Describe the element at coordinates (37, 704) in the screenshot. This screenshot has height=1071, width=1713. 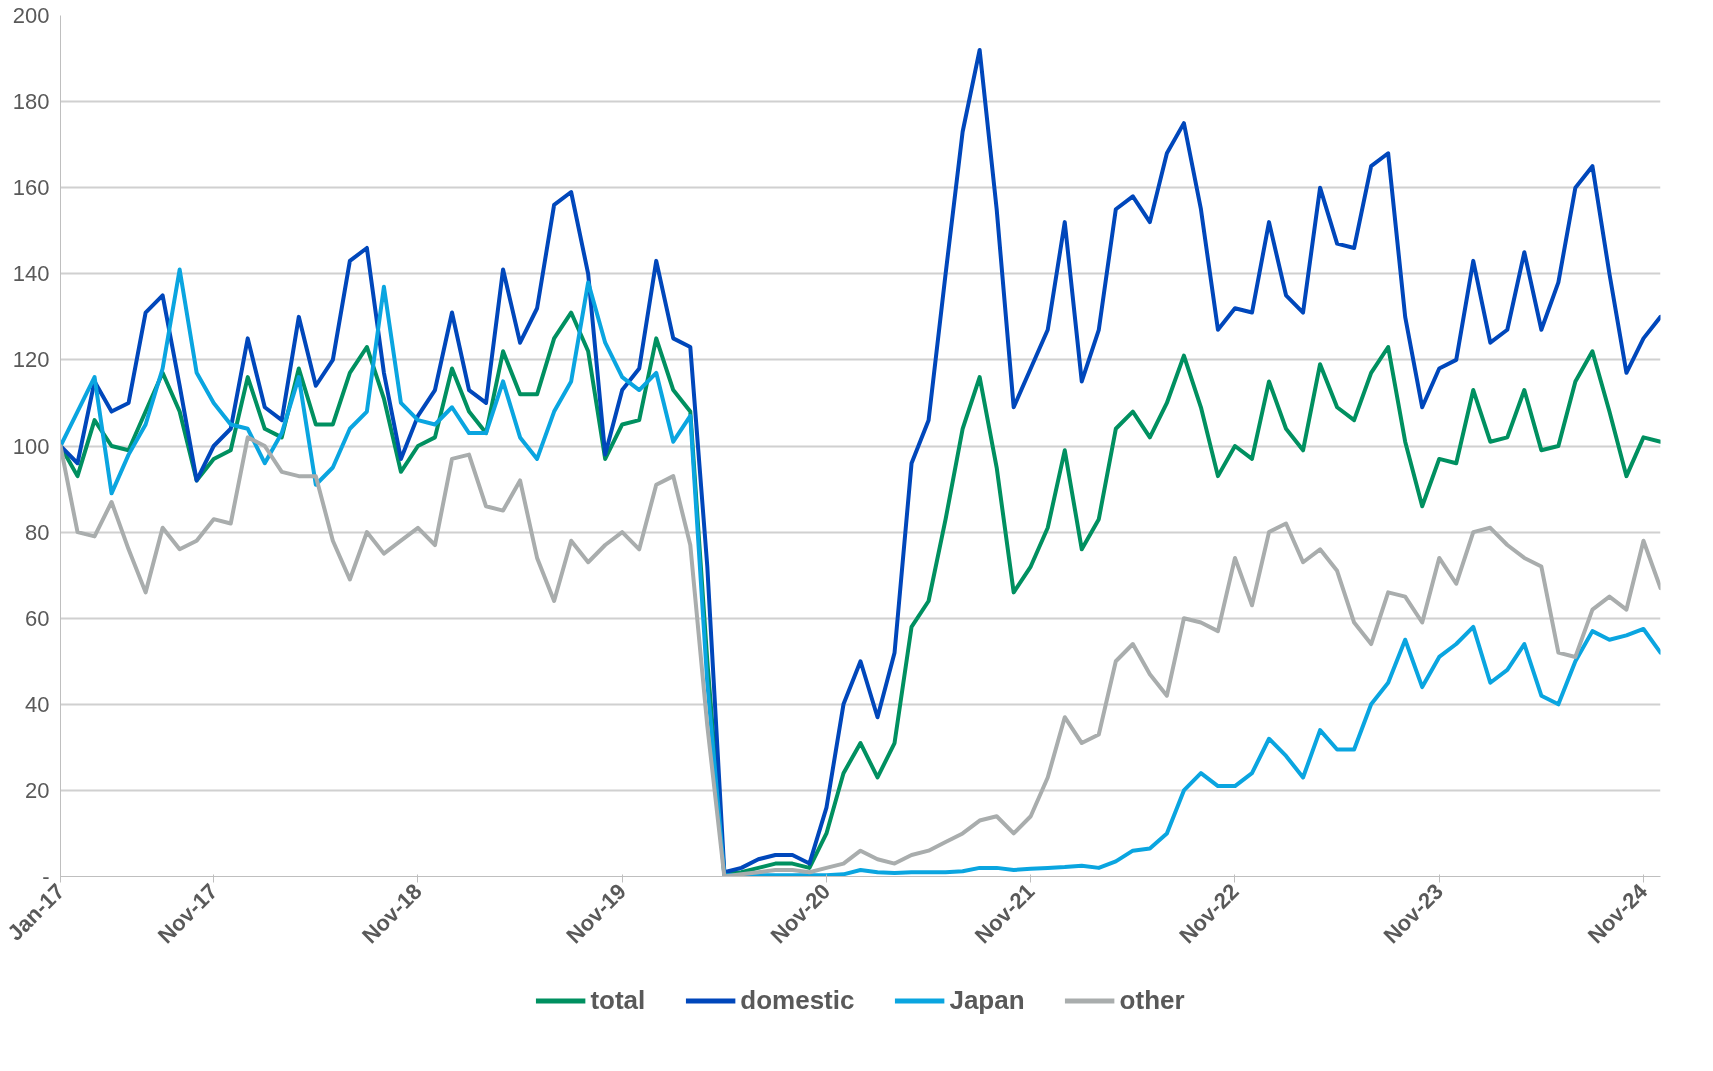
I see `y-tick-label: 40` at that location.